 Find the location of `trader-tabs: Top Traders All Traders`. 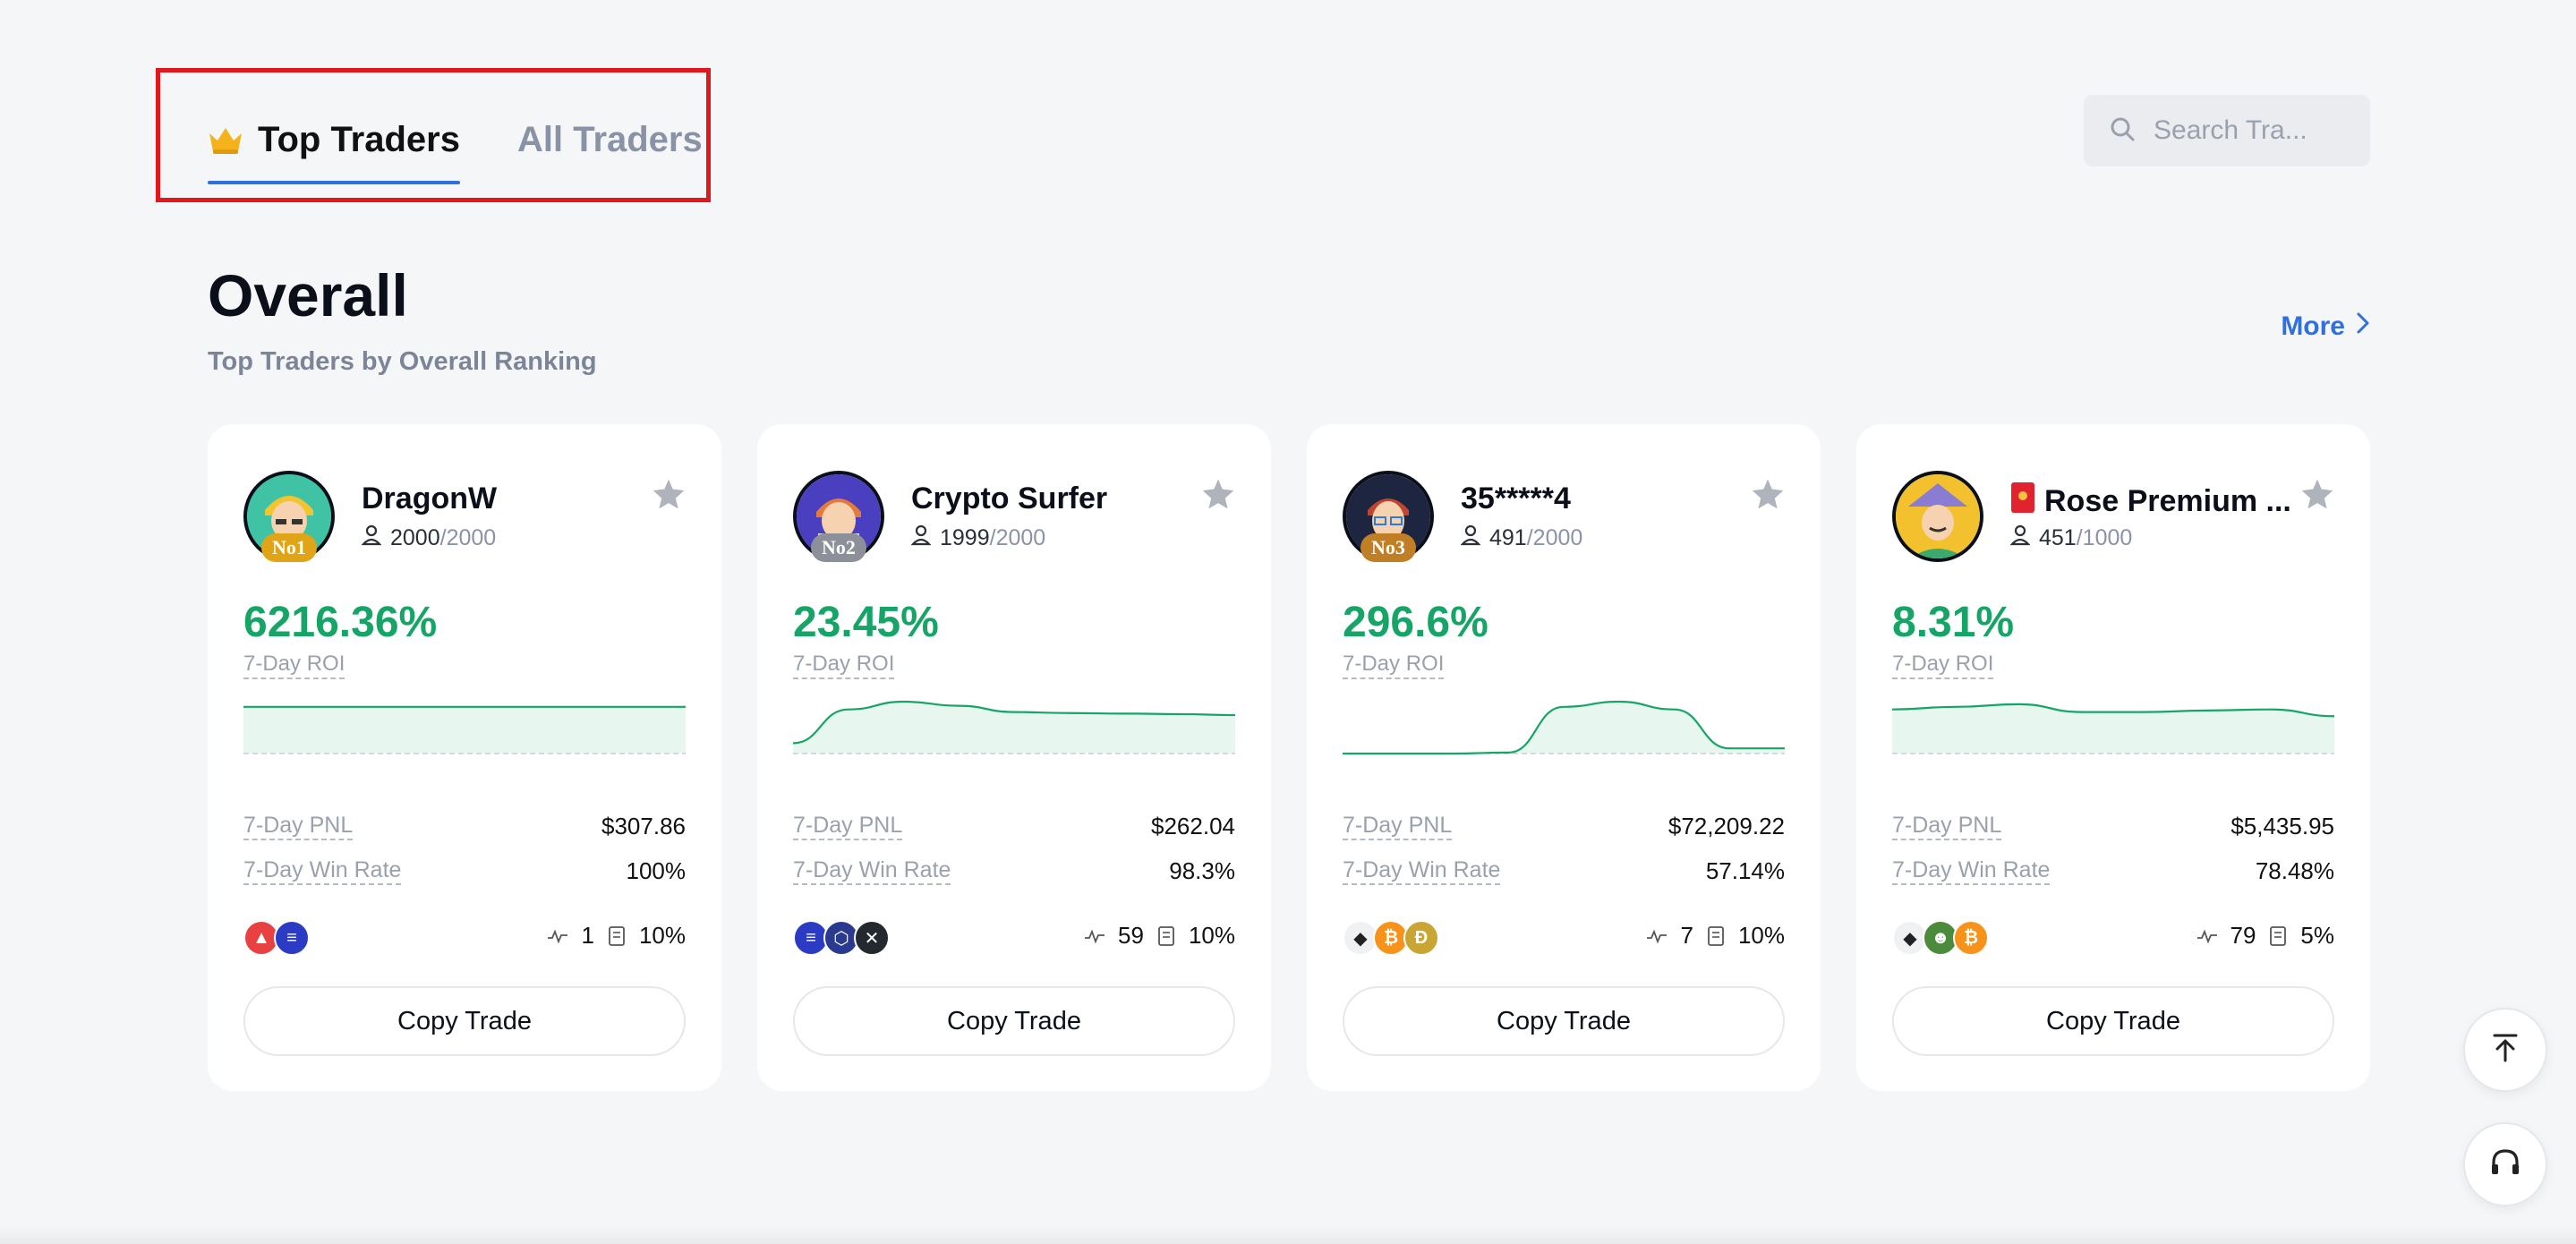

trader-tabs: Top Traders All Traders is located at coordinates (455, 145).